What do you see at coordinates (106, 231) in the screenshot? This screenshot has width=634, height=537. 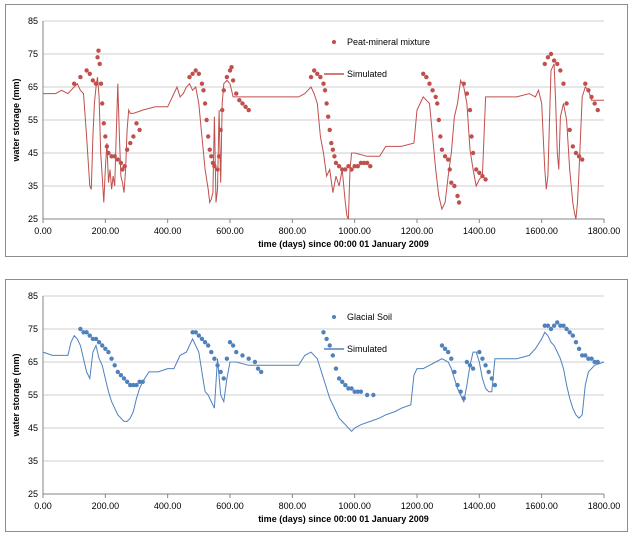 I see `x-tick-label: 200.00` at bounding box center [106, 231].